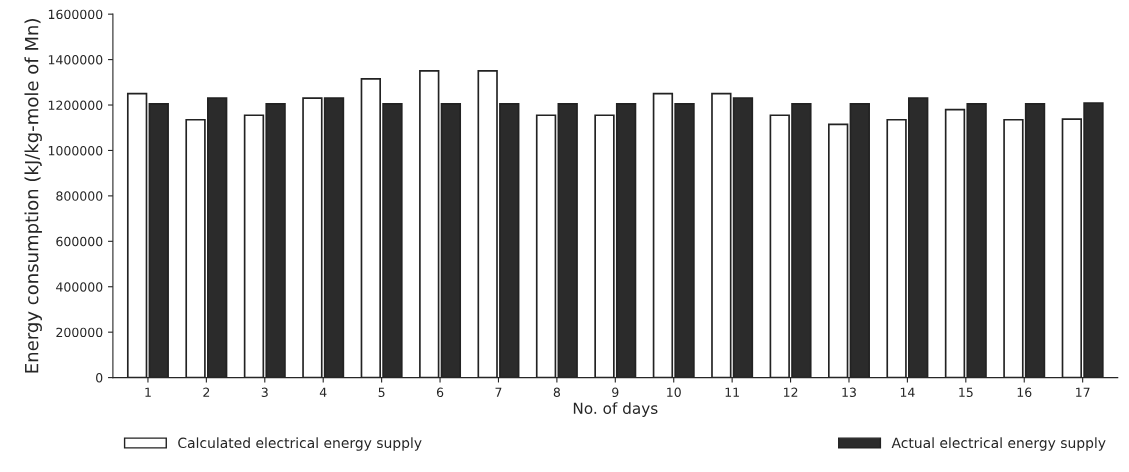  Describe the element at coordinates (79, 241) in the screenshot. I see `y-tick-label: 600000` at that location.